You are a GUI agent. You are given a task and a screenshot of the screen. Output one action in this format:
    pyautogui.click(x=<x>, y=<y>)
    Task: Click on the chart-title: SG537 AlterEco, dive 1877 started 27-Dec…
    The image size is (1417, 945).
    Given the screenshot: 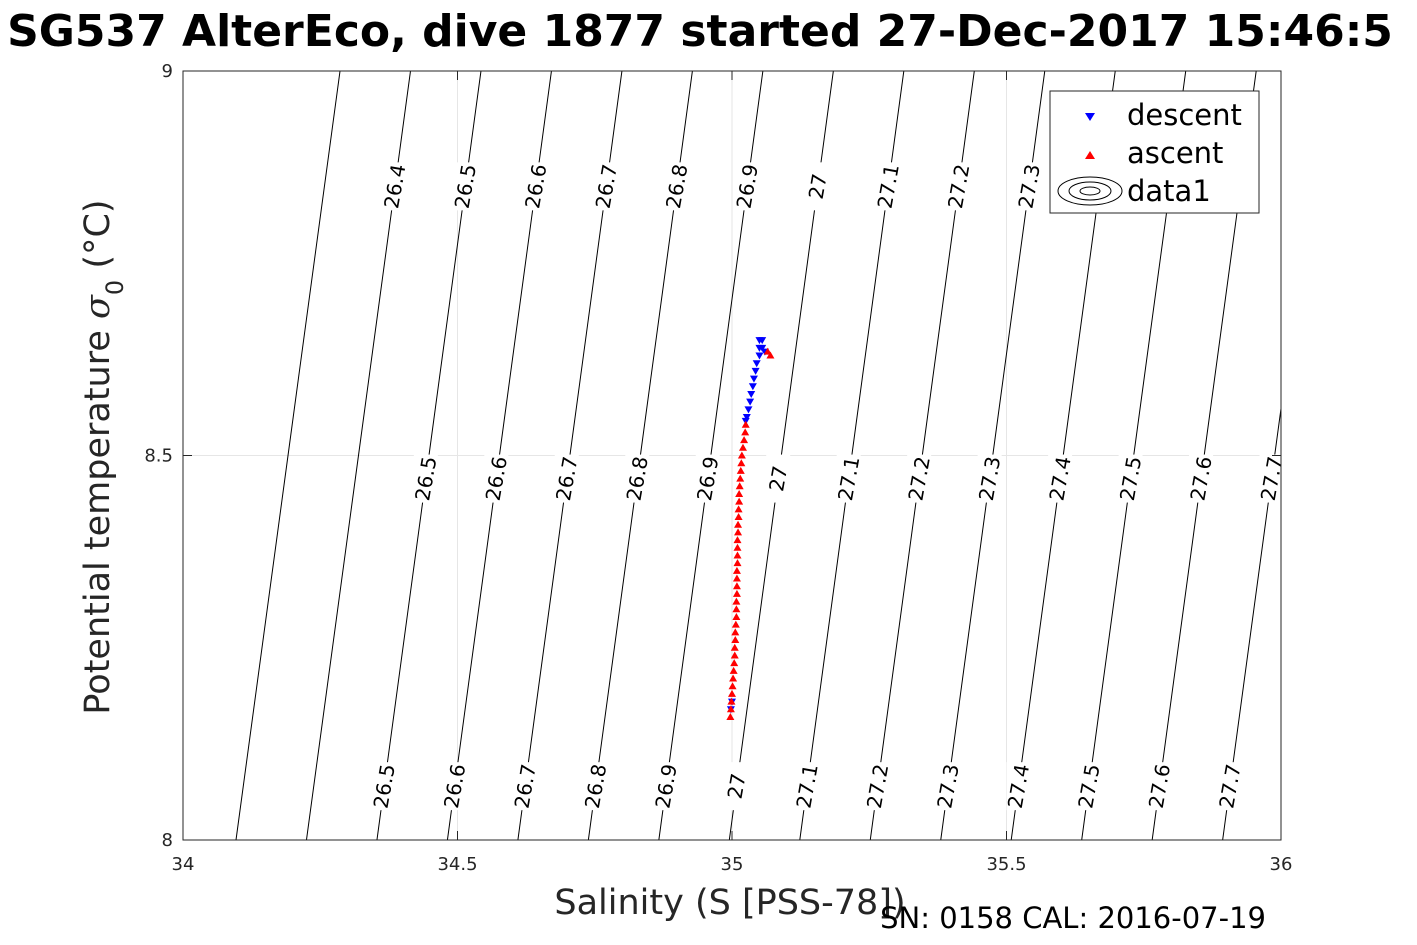 What is the action you would take?
    pyautogui.click(x=700, y=31)
    